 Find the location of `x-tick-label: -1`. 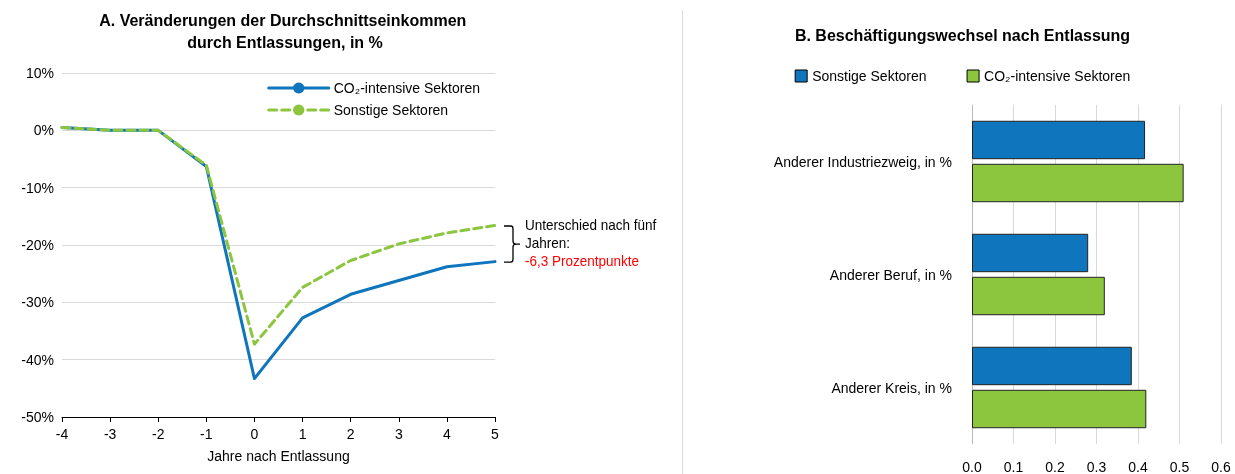

x-tick-label: -1 is located at coordinates (206, 434).